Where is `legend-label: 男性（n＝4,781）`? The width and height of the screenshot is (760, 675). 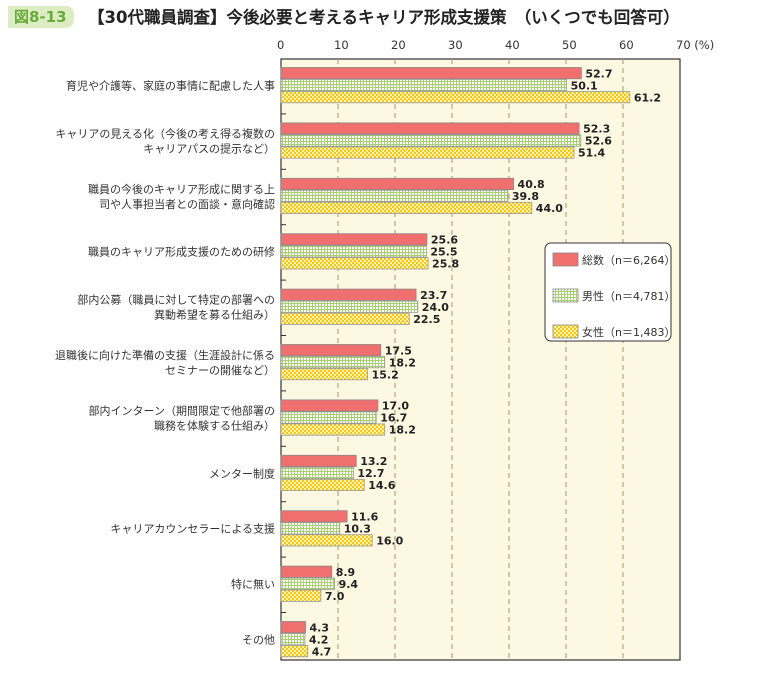 legend-label: 男性（n＝4,781） is located at coordinates (628, 296).